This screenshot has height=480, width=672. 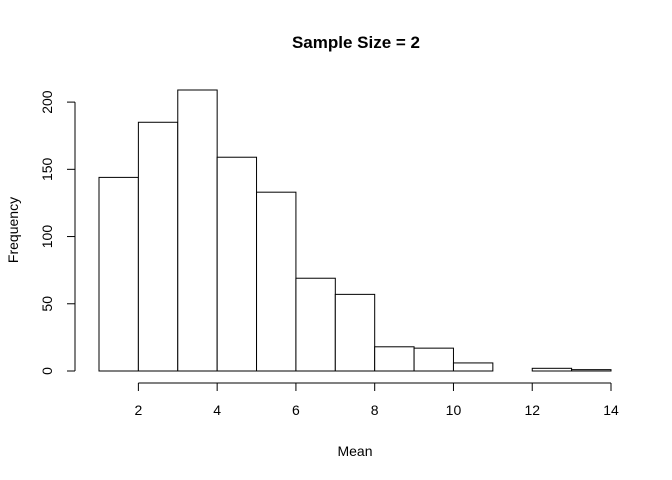 What do you see at coordinates (47, 169) in the screenshot?
I see `y-tick-label-150: 150` at bounding box center [47, 169].